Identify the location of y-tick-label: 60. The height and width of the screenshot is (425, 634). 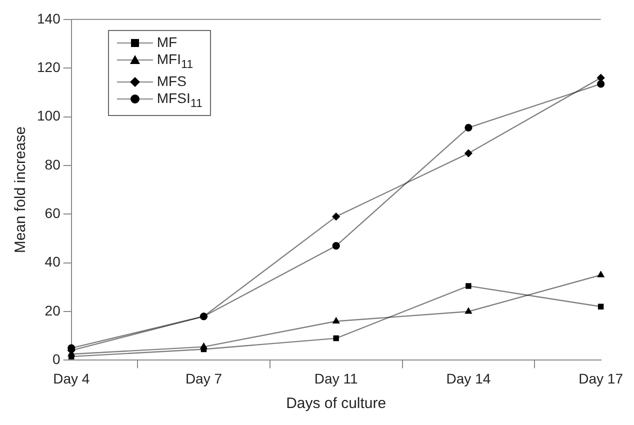
(52, 213).